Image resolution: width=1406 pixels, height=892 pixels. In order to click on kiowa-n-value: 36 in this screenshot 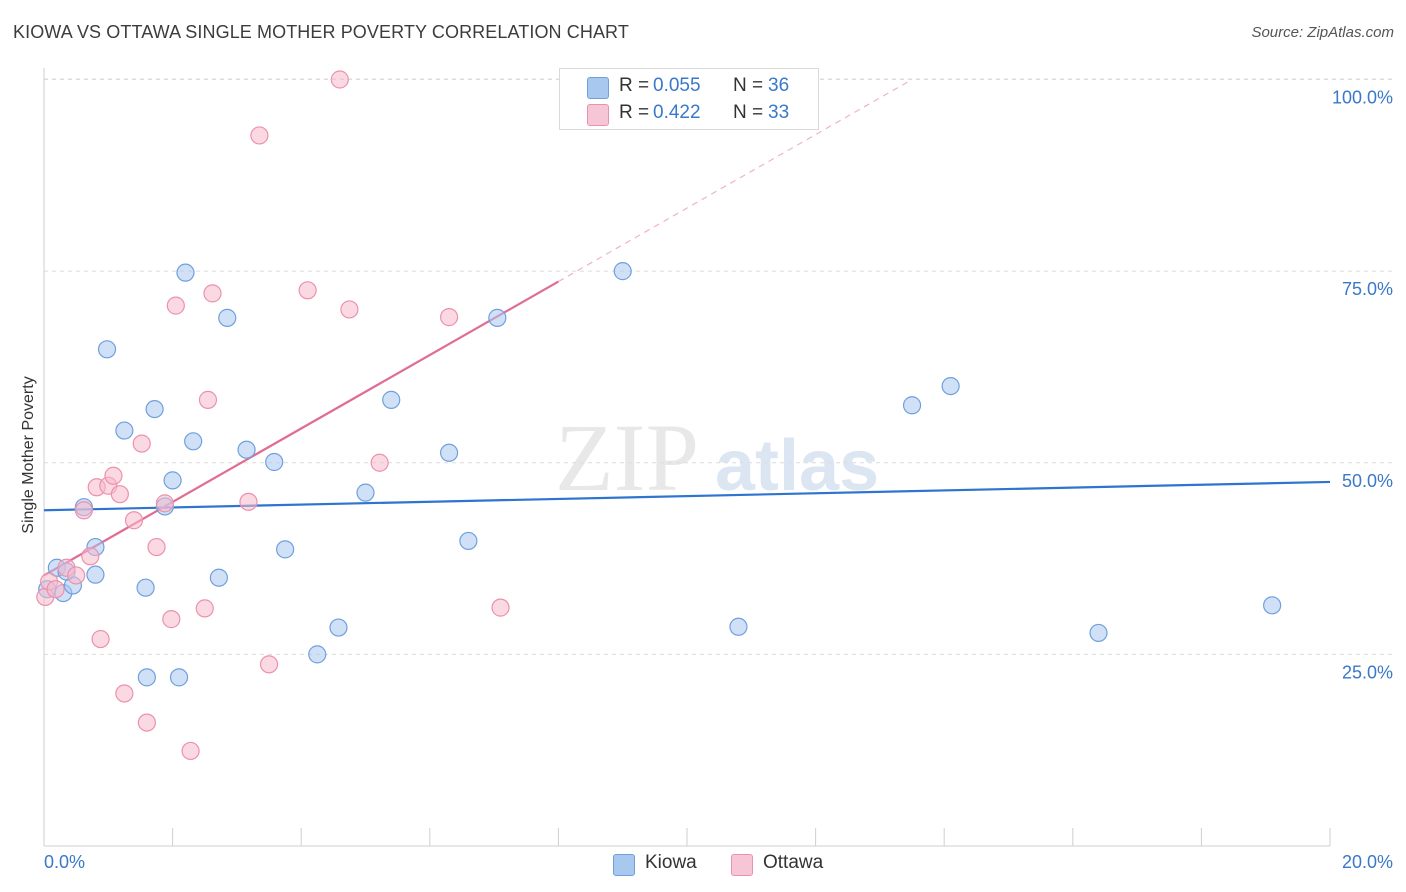, I will do `click(779, 85)`.